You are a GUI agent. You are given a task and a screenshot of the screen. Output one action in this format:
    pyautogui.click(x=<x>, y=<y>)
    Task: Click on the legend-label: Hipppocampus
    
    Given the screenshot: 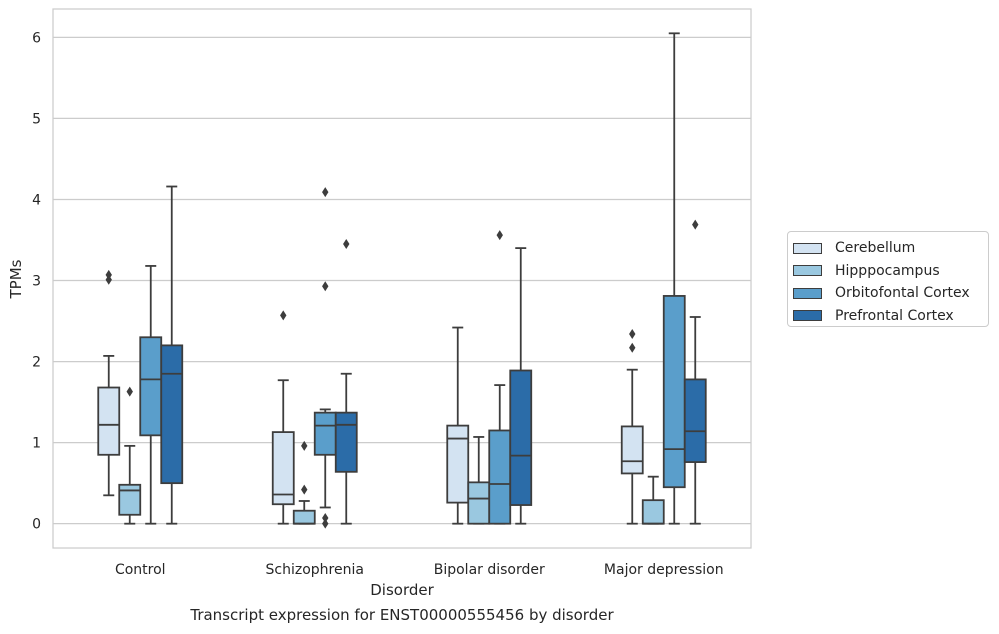 What is the action you would take?
    pyautogui.click(x=887, y=270)
    